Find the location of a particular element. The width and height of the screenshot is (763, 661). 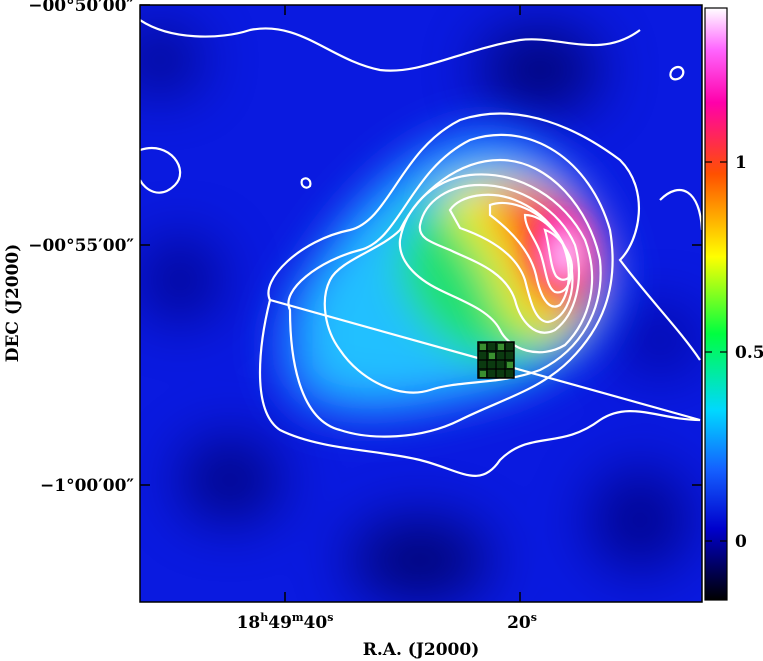

colorbar is located at coordinates (716, 304).